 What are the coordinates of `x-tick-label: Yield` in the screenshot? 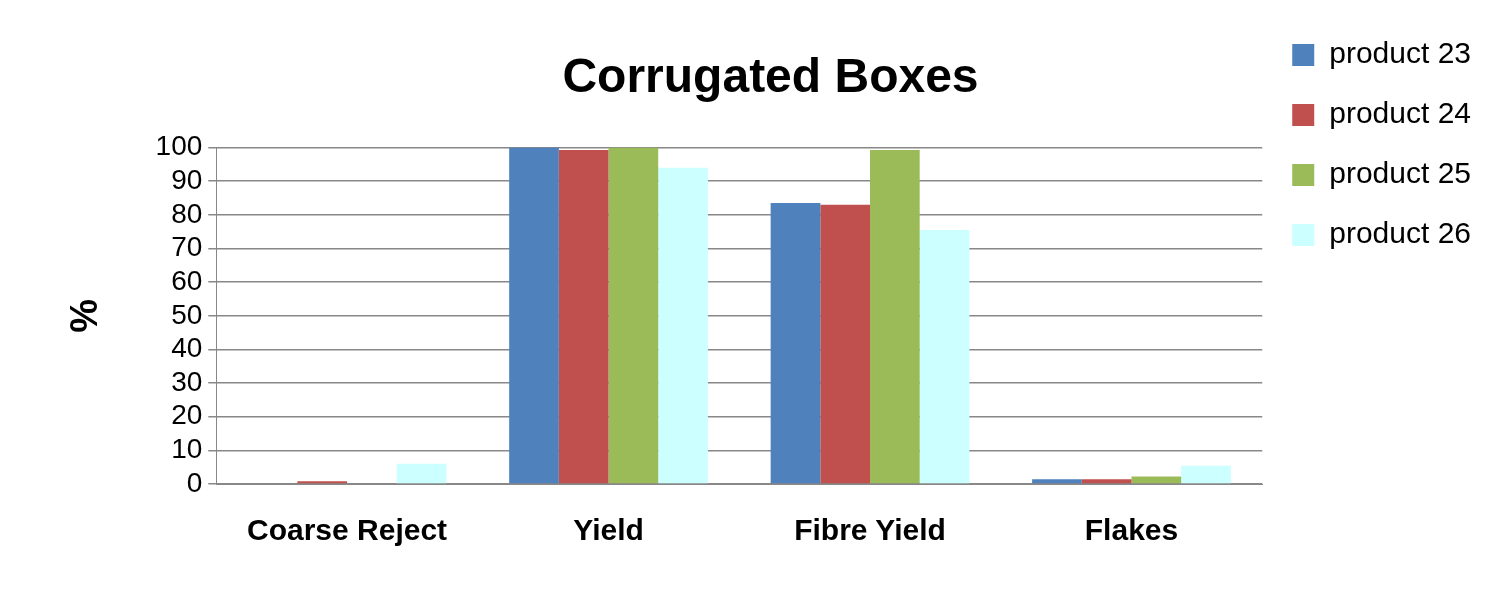 It's located at (608, 530).